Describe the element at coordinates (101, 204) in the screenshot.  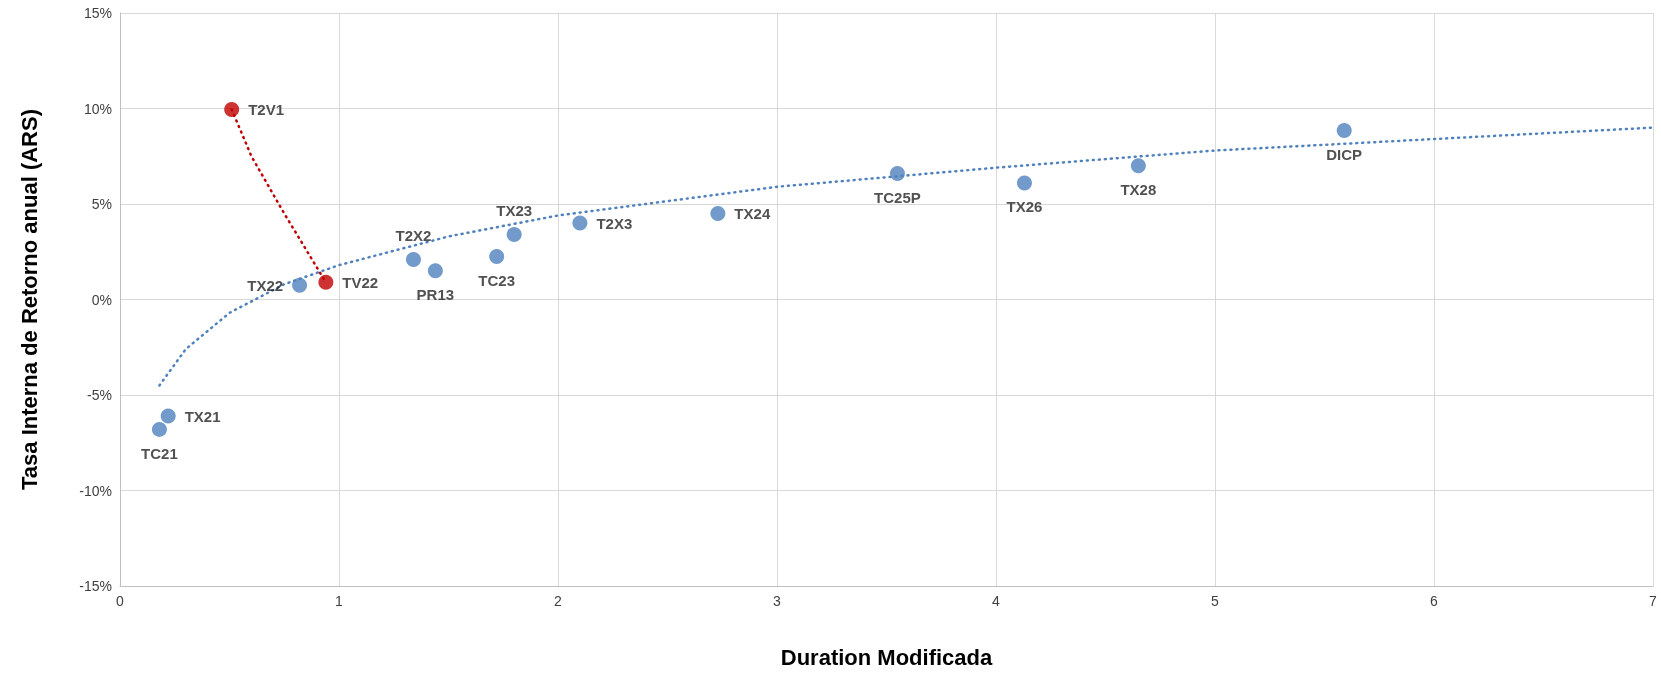
I see `y-tick-label: 5%` at that location.